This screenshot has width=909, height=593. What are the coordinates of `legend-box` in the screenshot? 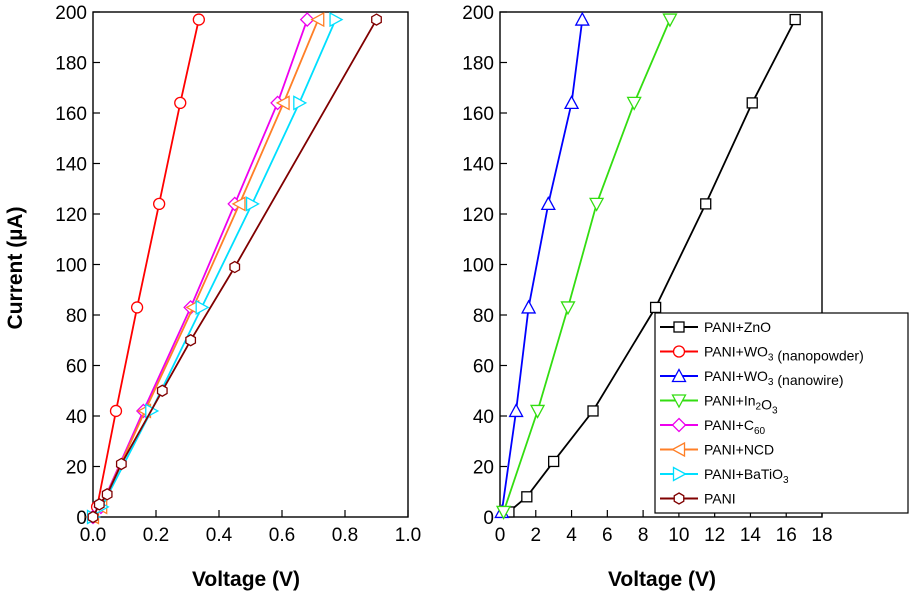 It's located at (781, 413).